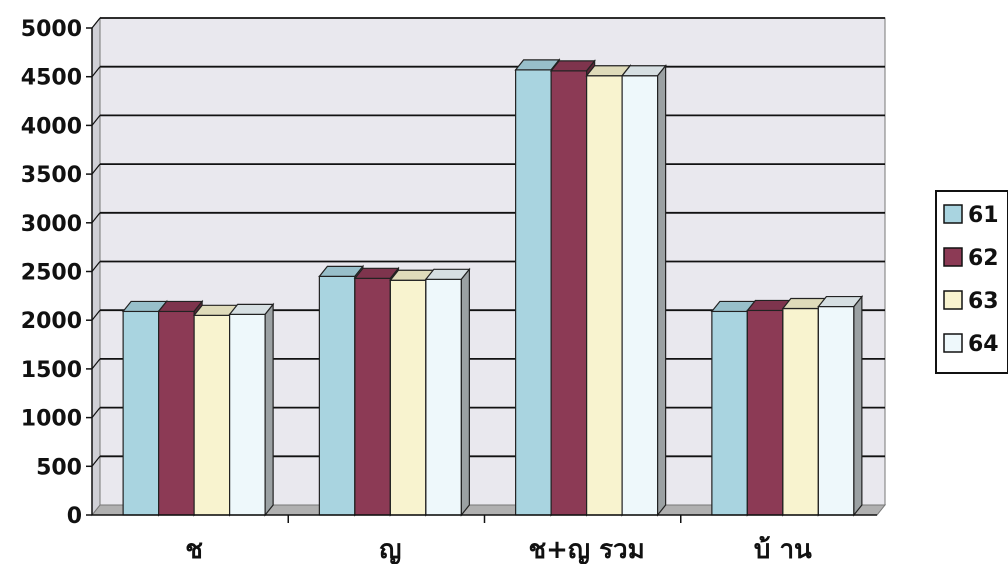  What do you see at coordinates (51, 78) in the screenshot?
I see `y-tick-label: 4500` at bounding box center [51, 78].